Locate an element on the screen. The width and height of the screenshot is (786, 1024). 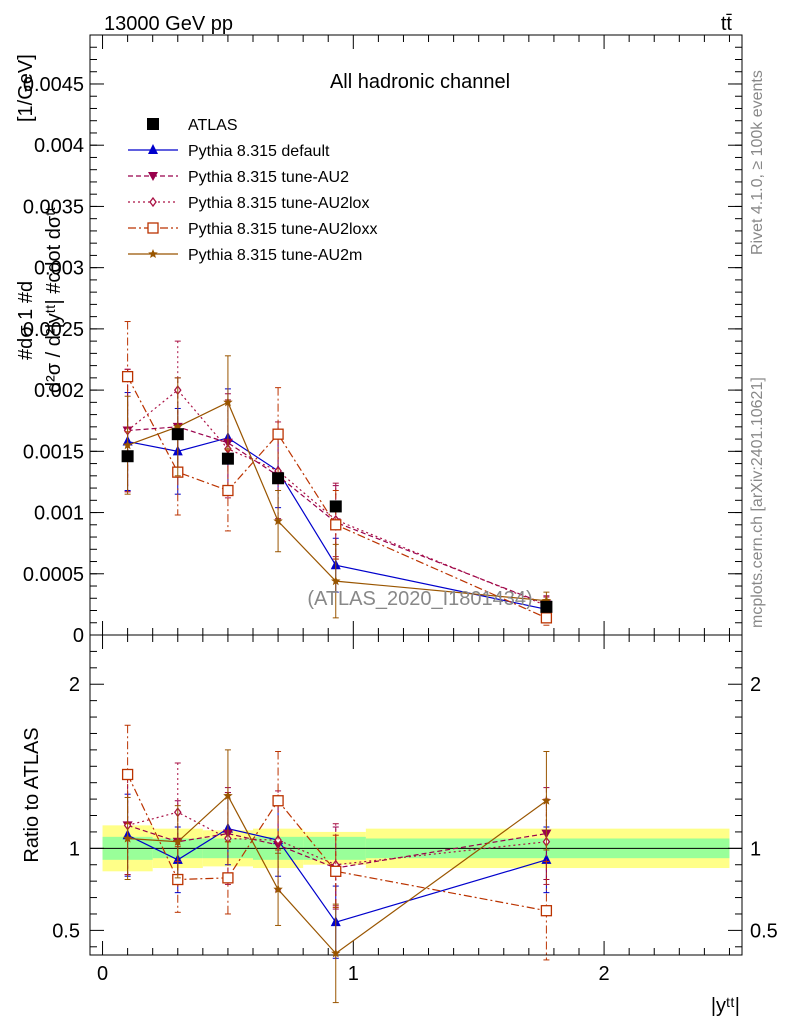
y-axis-label-sub: #dσ 1 #d is located at coordinates (26, 320).